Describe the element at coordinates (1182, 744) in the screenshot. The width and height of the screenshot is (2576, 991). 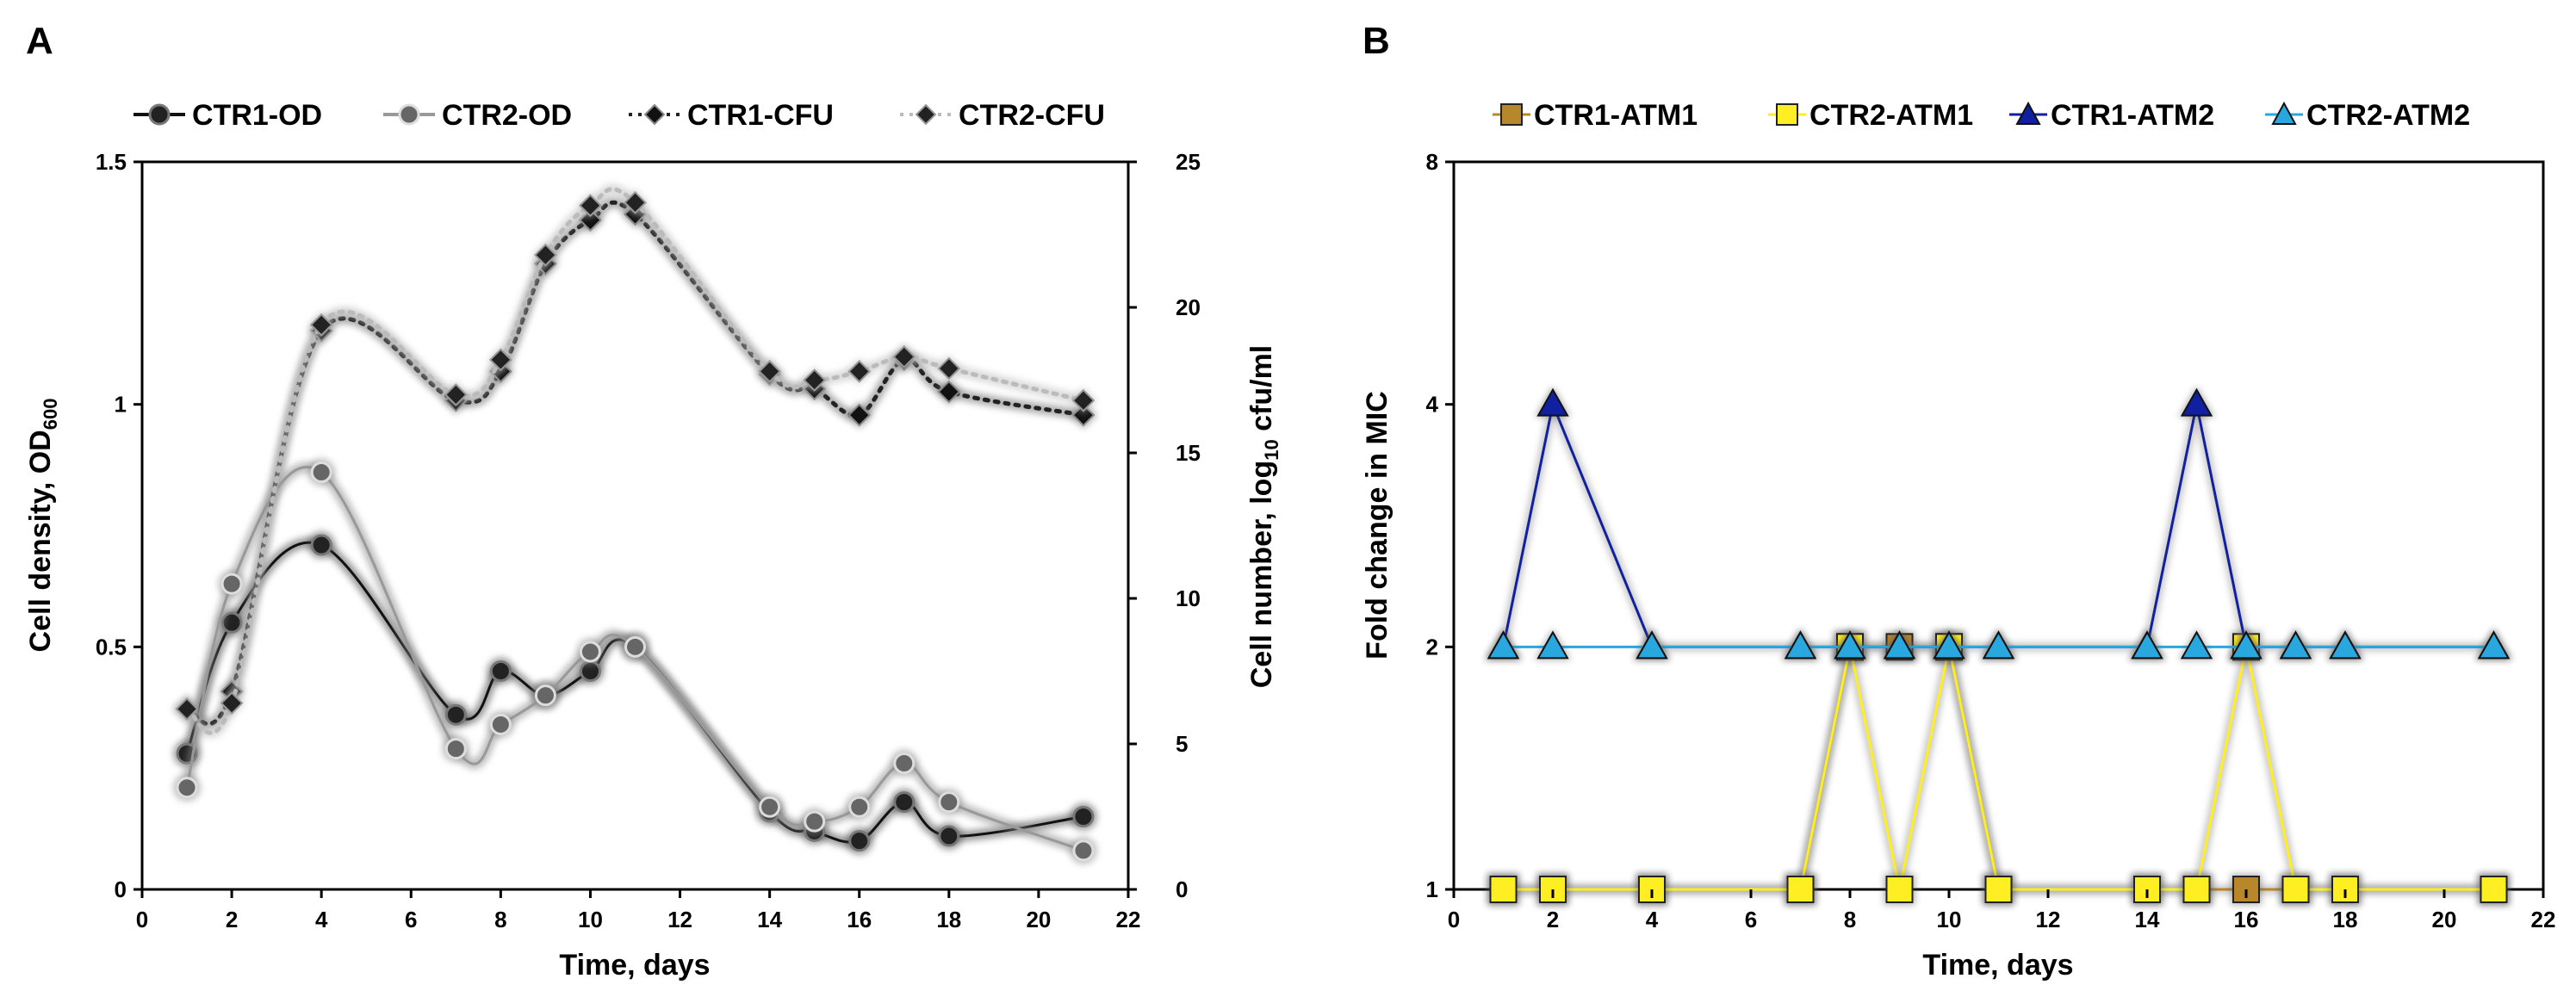
I see `y2-tick-label: 5` at that location.